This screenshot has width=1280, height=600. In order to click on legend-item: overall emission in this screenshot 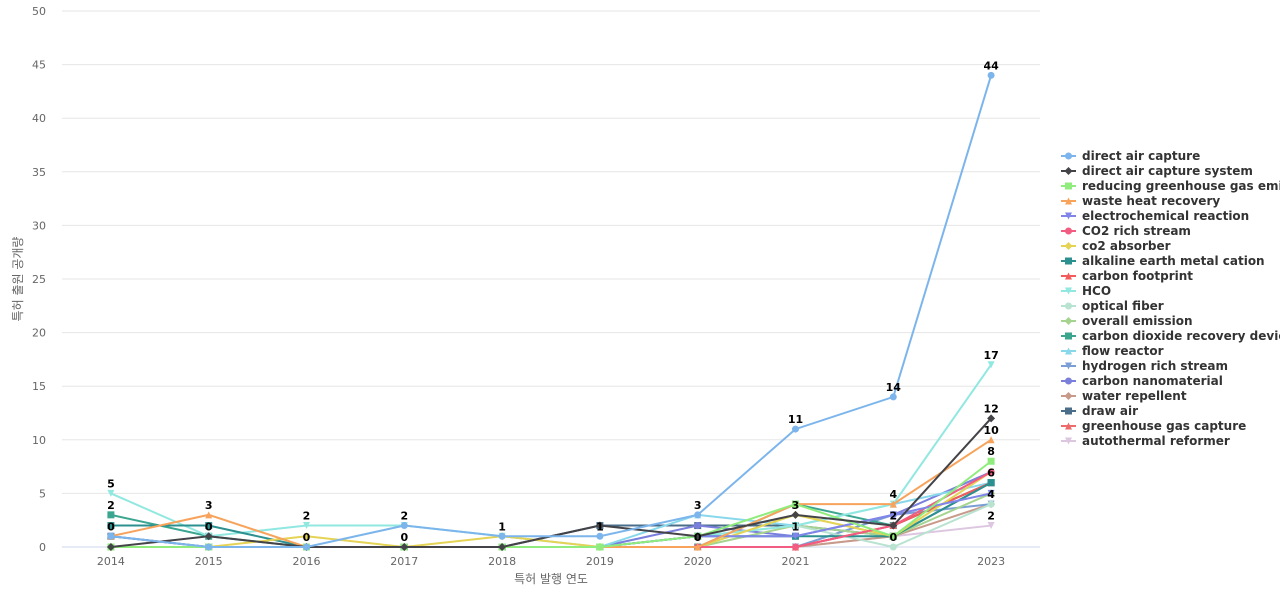, I will do `click(1127, 321)`.